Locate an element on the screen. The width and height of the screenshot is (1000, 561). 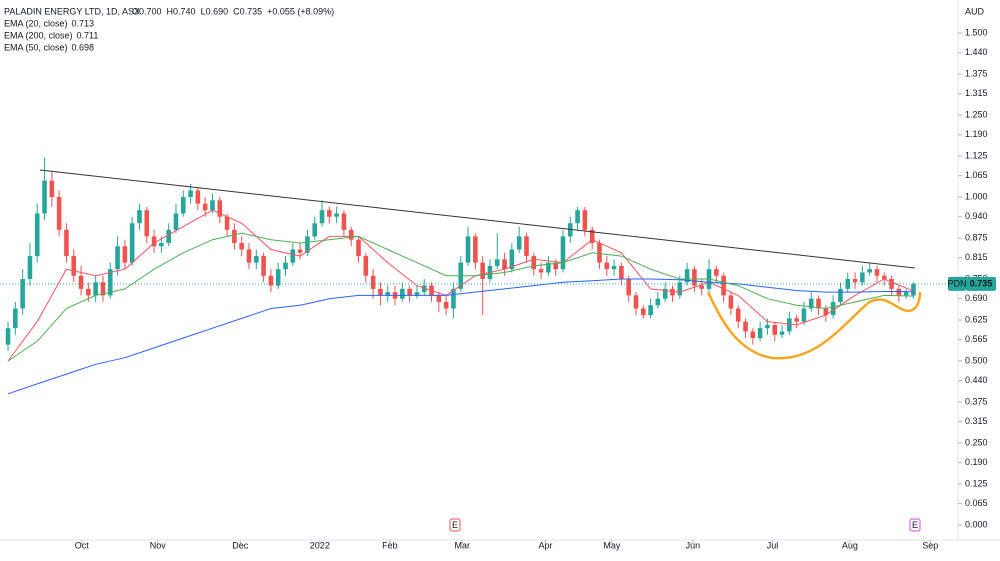
symbol-title: PALADIN ENERGY LTD, 1D, ASX is located at coordinates (72, 11).